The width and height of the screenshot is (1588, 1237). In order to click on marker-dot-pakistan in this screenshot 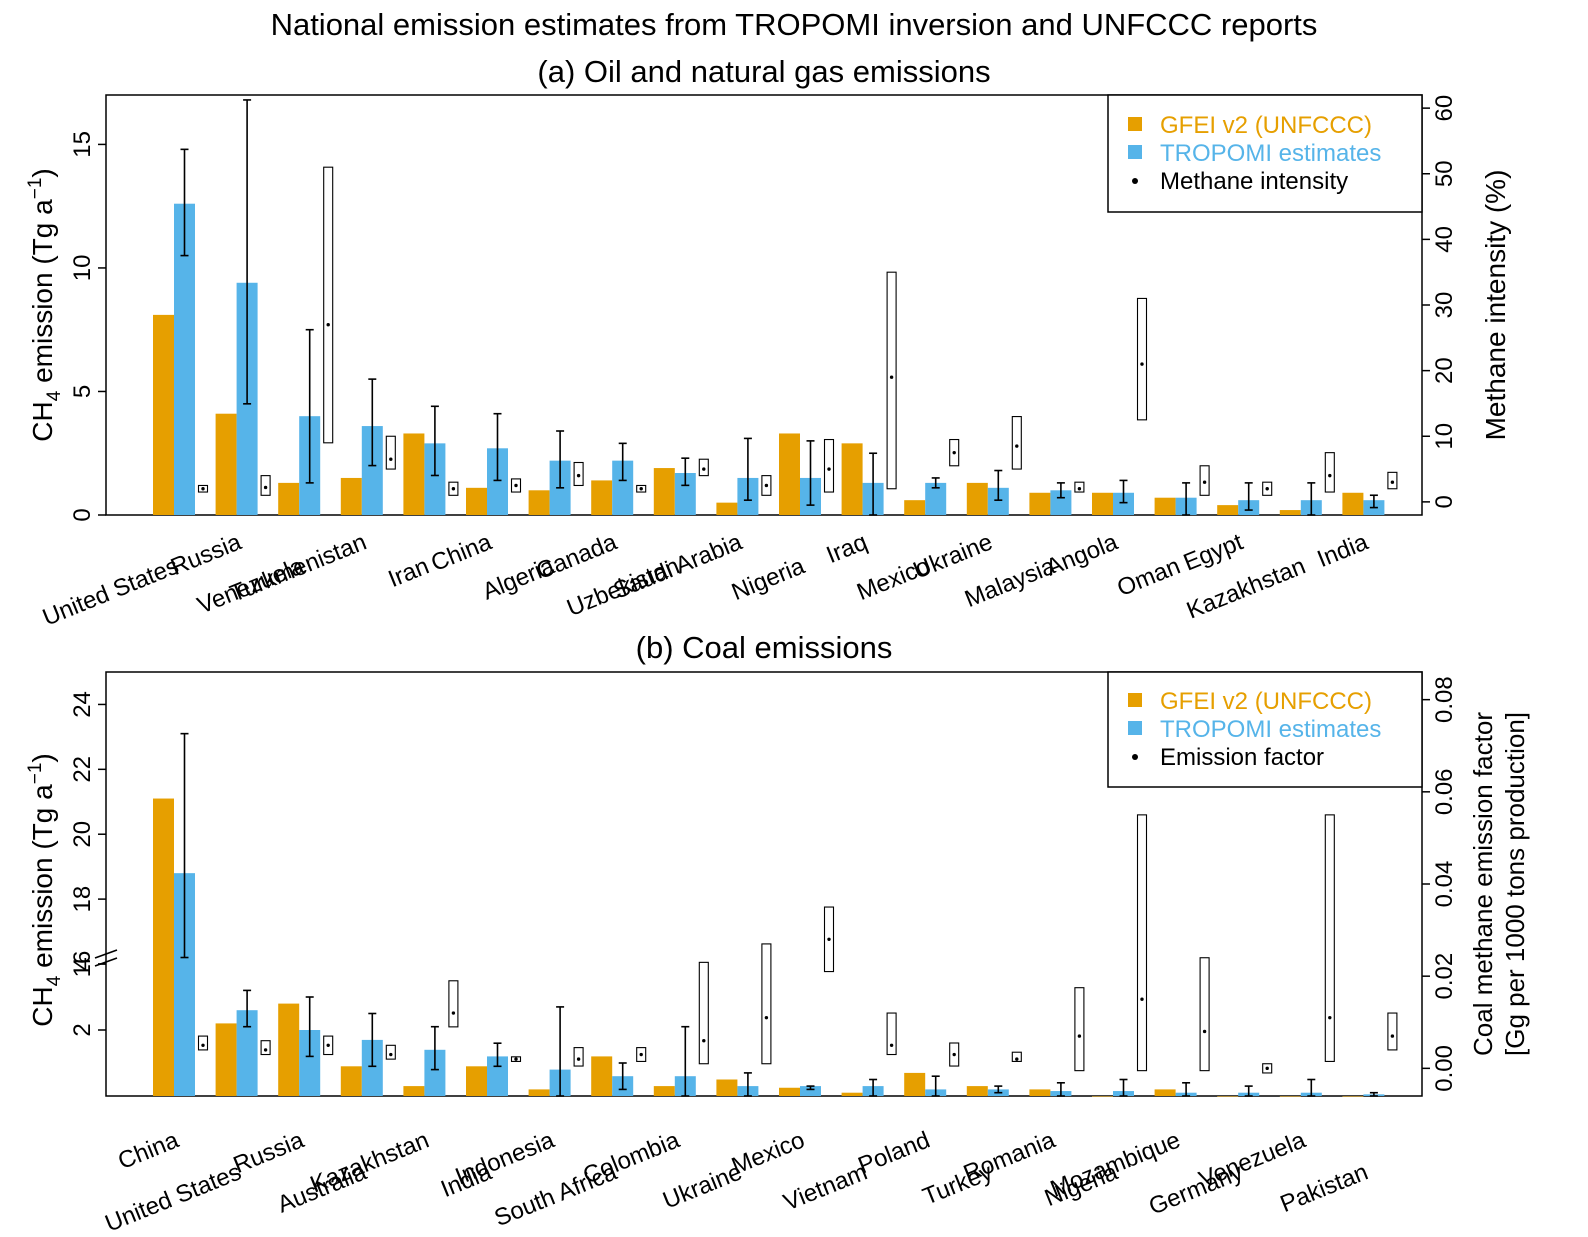, I will do `click(1392, 1036)`.